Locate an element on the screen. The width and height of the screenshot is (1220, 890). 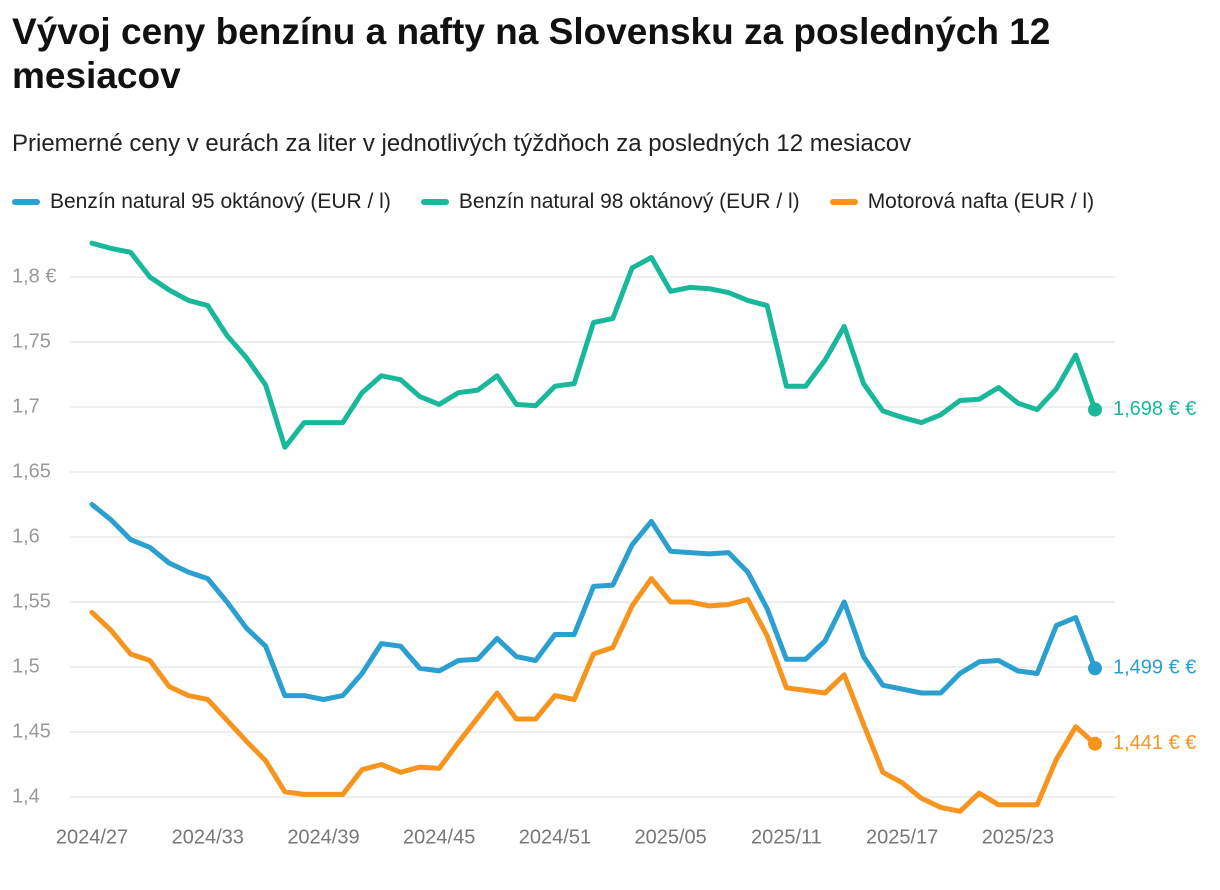
x-tick-label: 2024/51 is located at coordinates (555, 837).